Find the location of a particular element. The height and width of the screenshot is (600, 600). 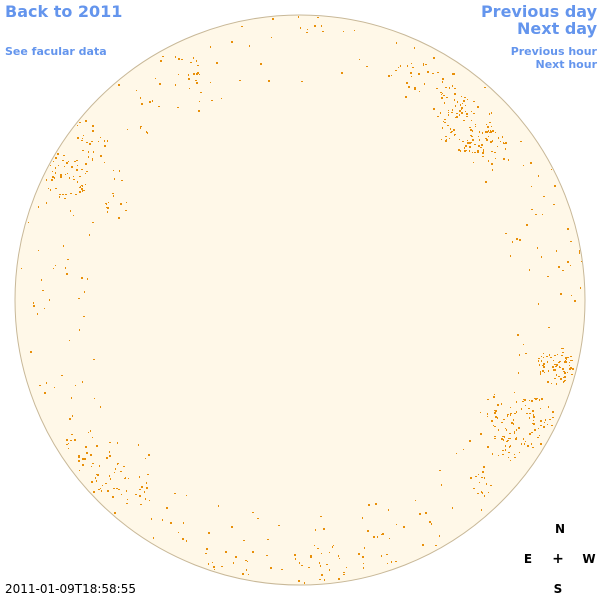

next-hour-link: Next hour is located at coordinates (566, 64).